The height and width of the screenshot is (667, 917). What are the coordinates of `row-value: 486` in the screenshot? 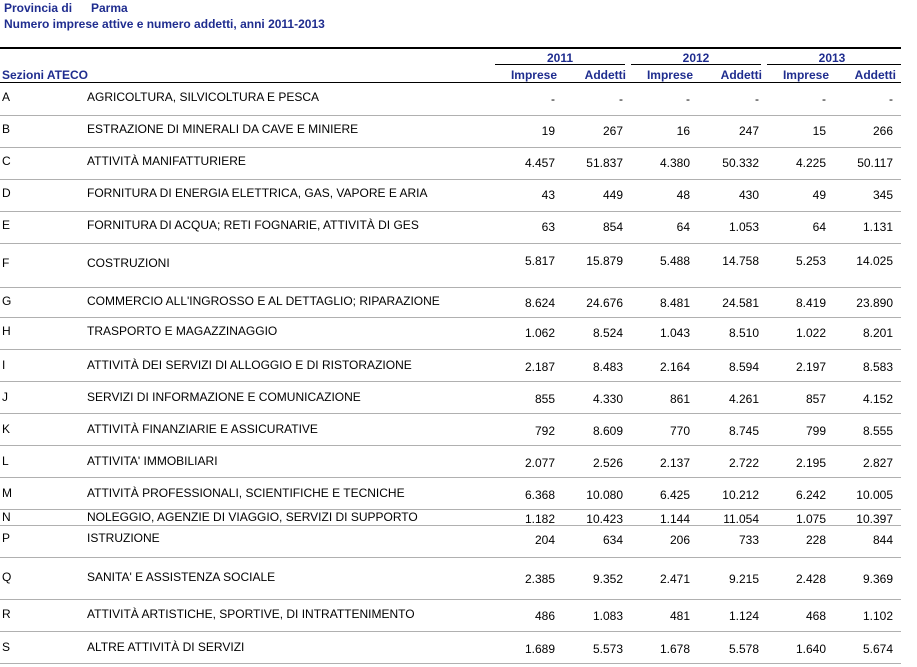 It's located at (544, 616).